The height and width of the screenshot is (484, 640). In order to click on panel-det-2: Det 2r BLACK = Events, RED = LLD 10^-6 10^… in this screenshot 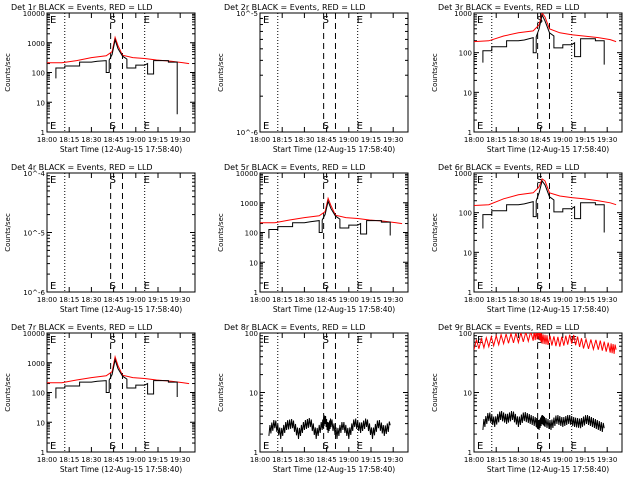, I will do `click(313, 78)`.